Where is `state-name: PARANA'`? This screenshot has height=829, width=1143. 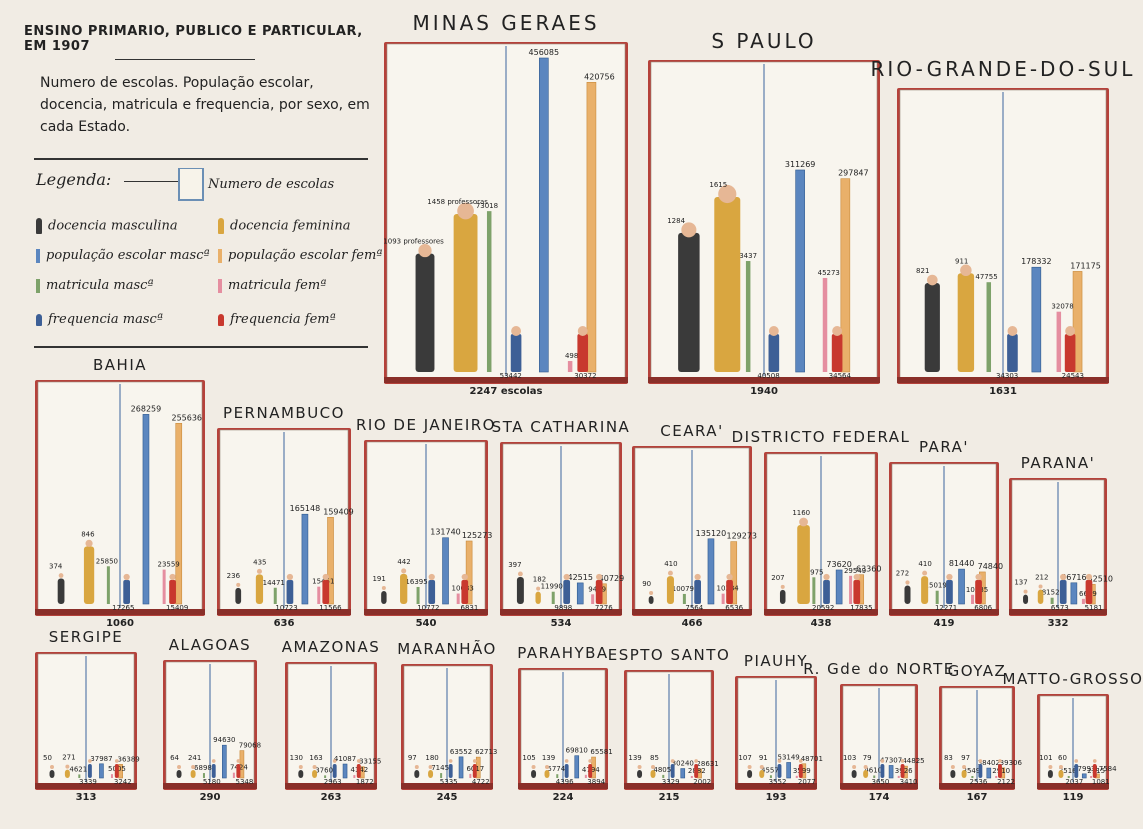 state-name: PARANA' is located at coordinates (1058, 463).